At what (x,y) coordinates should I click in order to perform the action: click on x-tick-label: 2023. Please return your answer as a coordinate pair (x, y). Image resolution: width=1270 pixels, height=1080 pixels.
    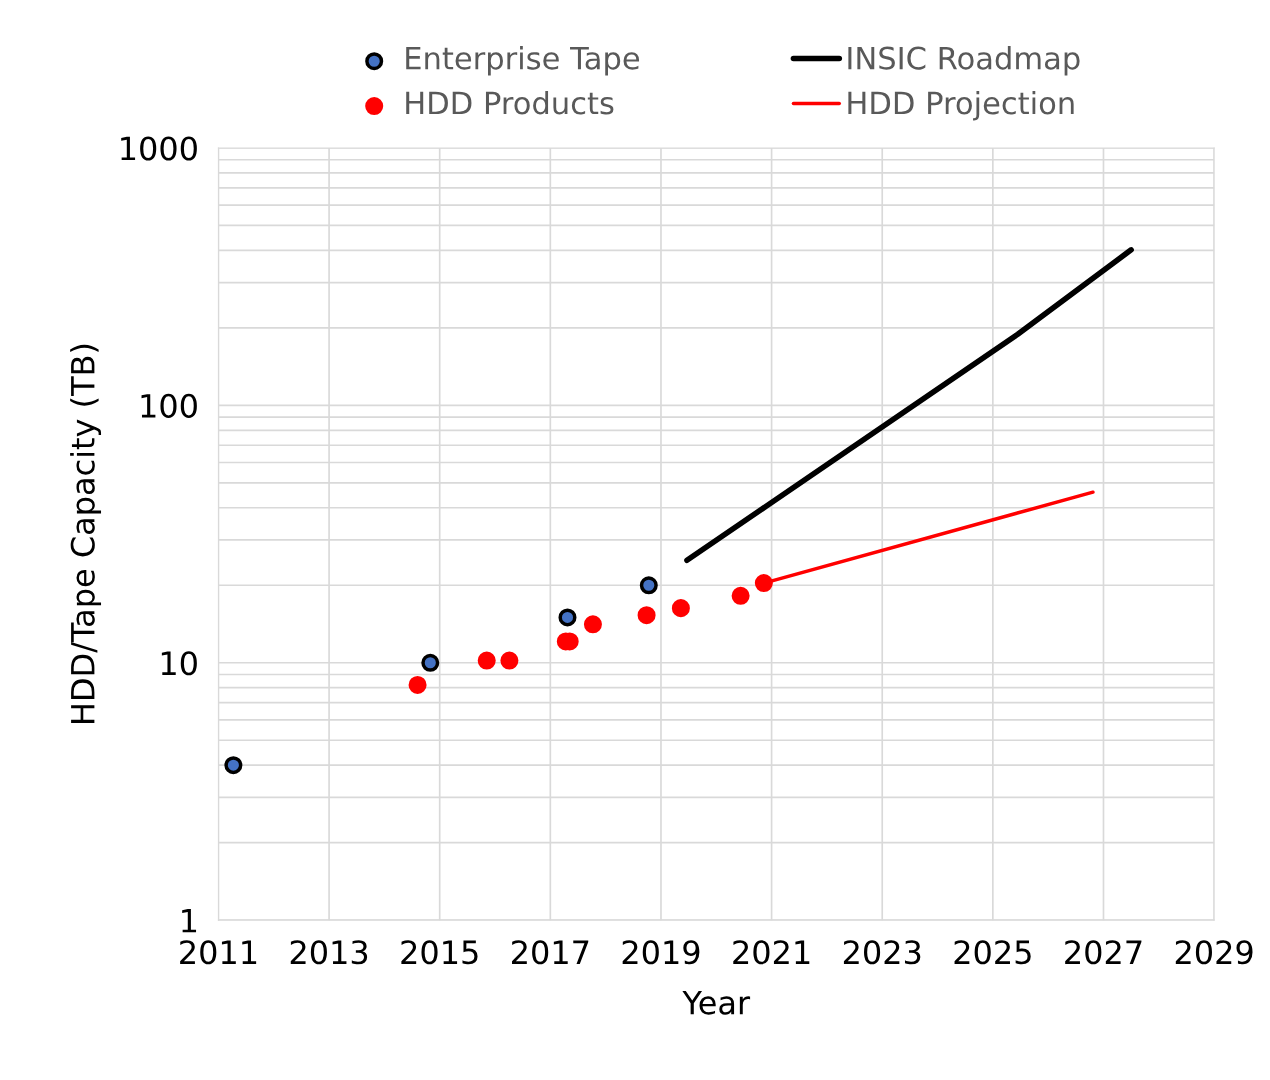
    Looking at the image, I should click on (882, 952).